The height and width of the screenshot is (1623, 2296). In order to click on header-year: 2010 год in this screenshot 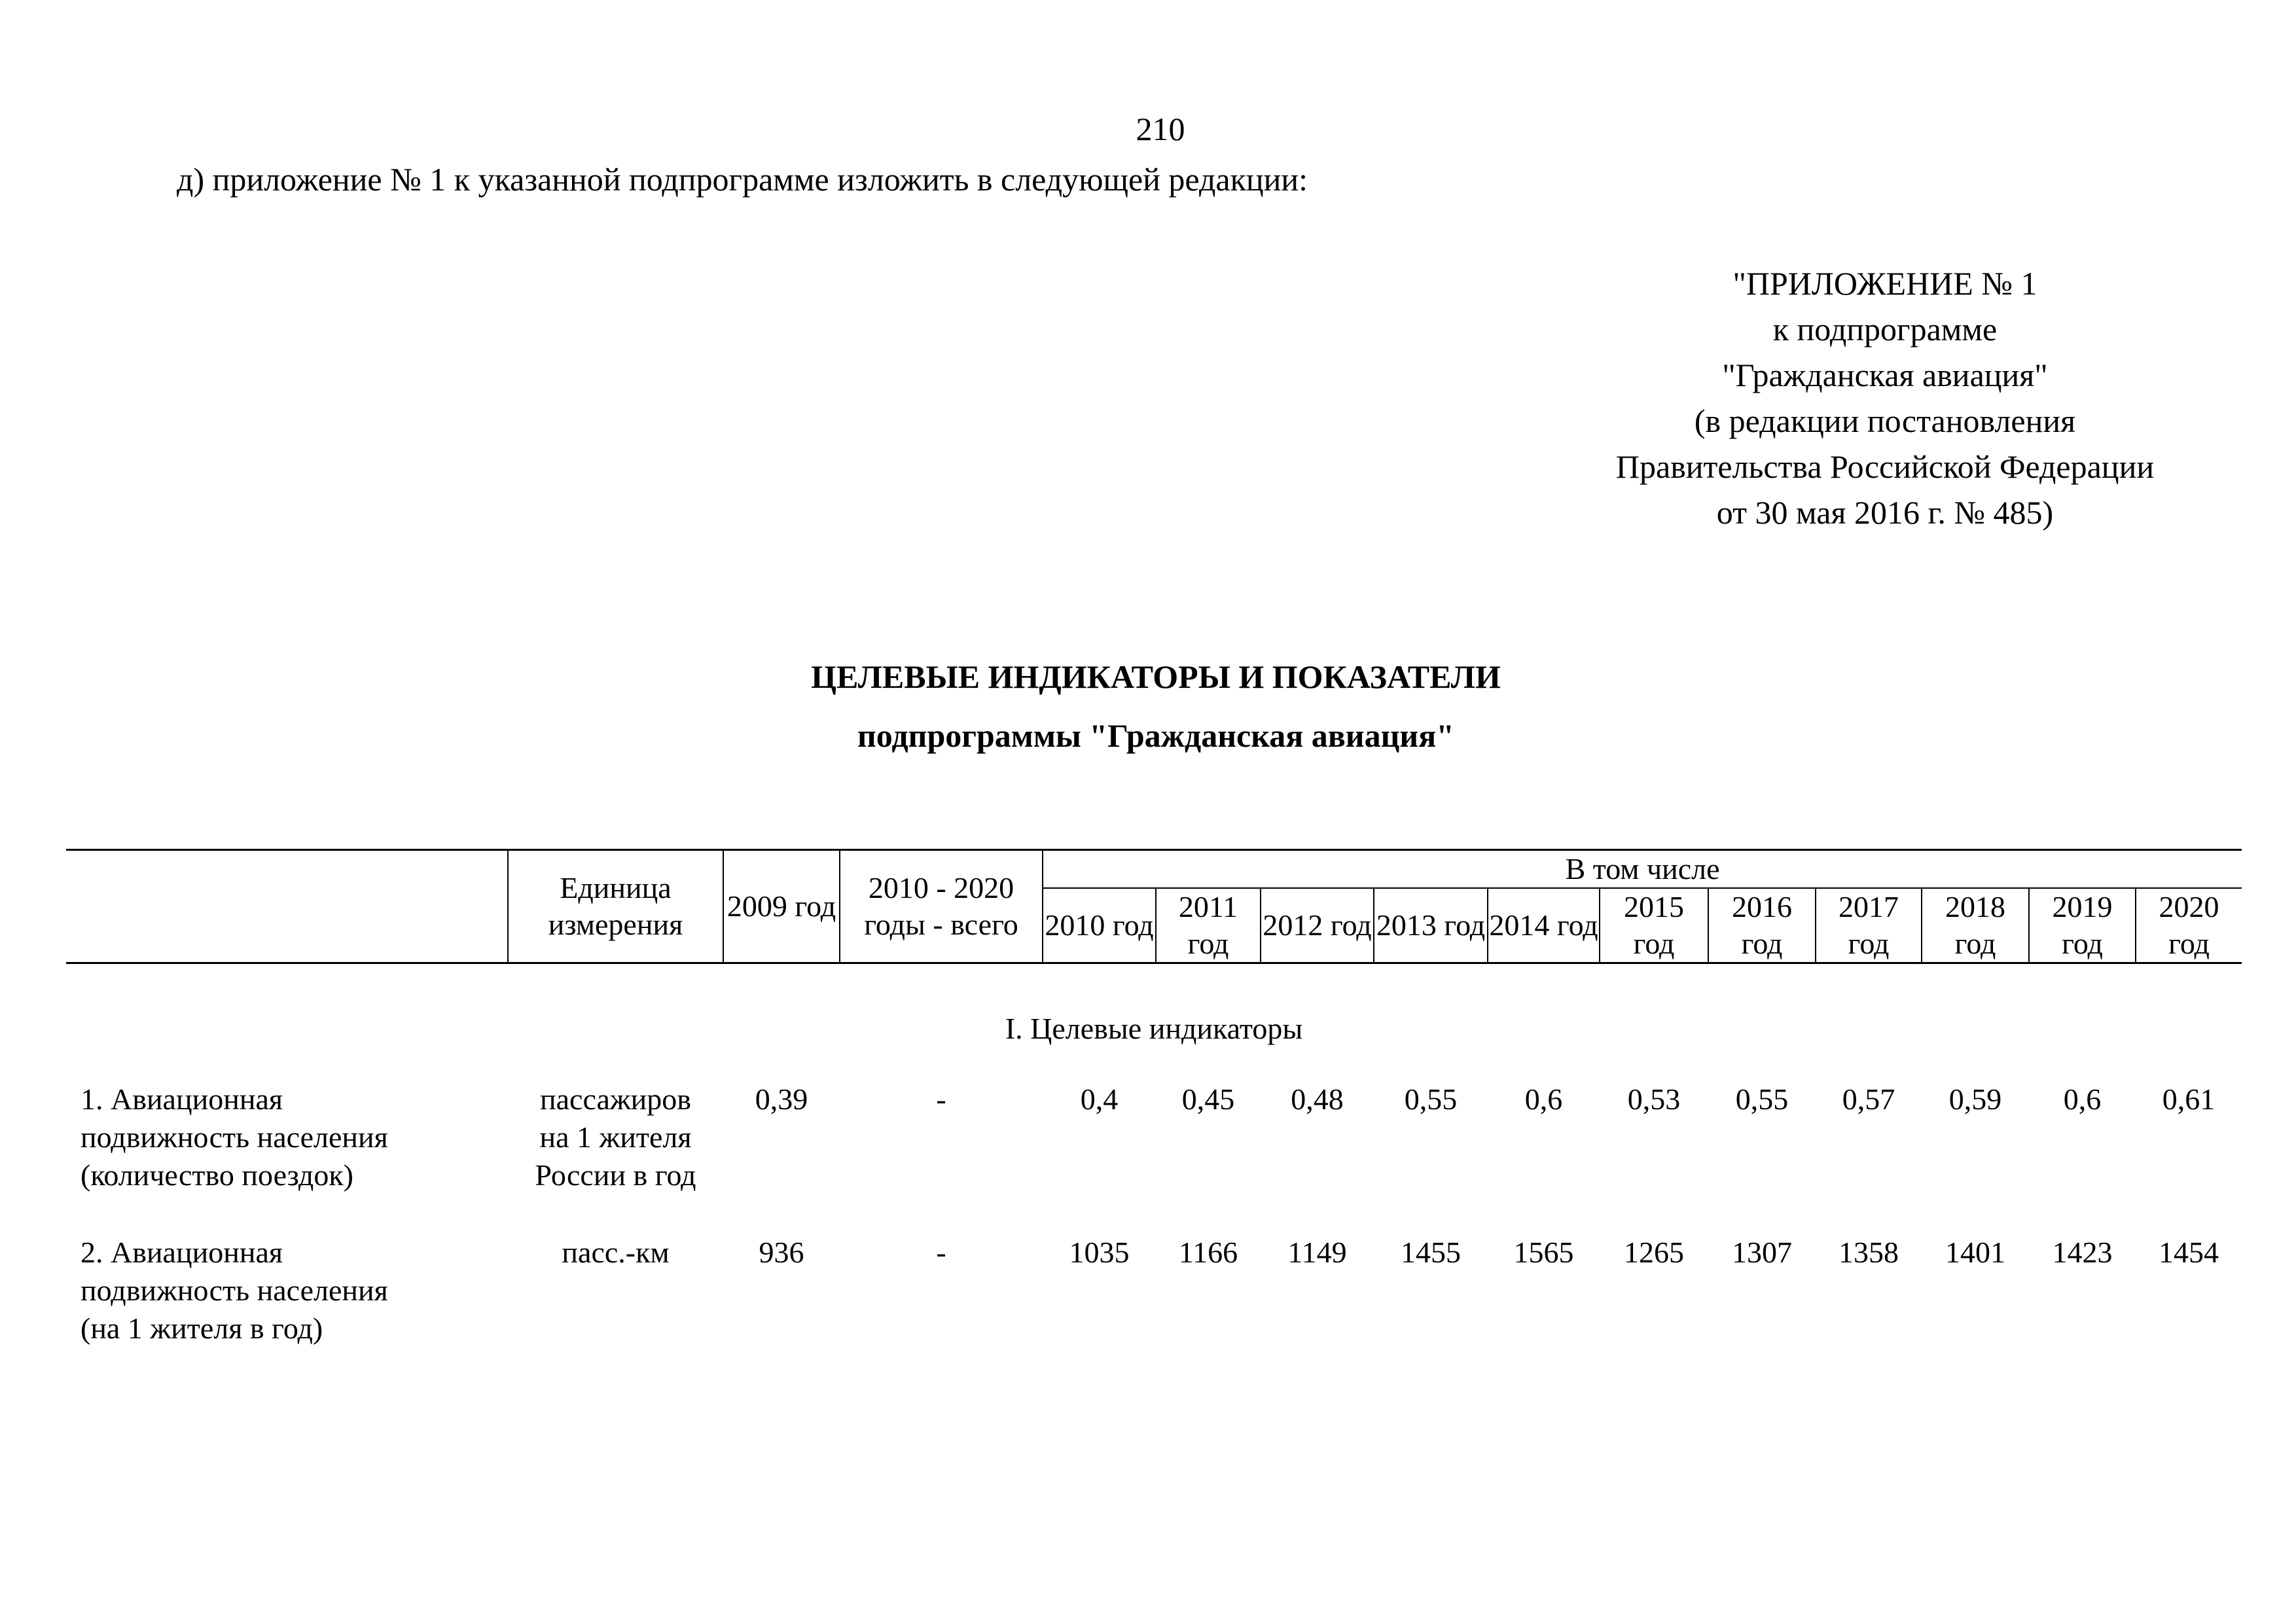, I will do `click(1099, 925)`.